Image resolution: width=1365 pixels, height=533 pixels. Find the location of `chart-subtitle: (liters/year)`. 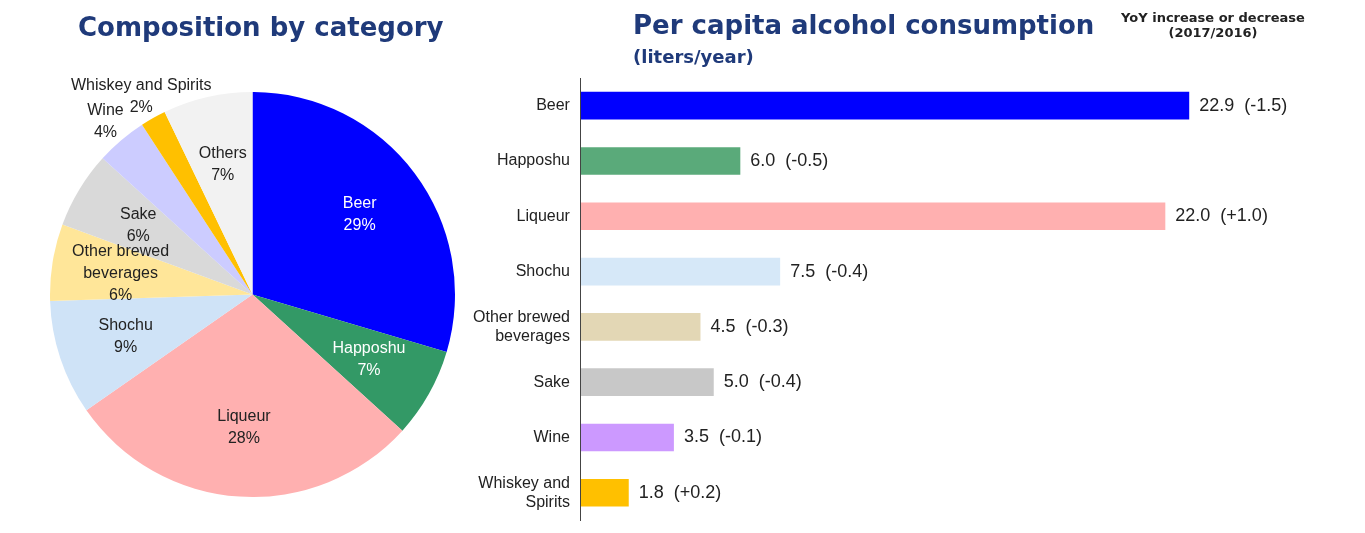

chart-subtitle: (liters/year) is located at coordinates (693, 56).